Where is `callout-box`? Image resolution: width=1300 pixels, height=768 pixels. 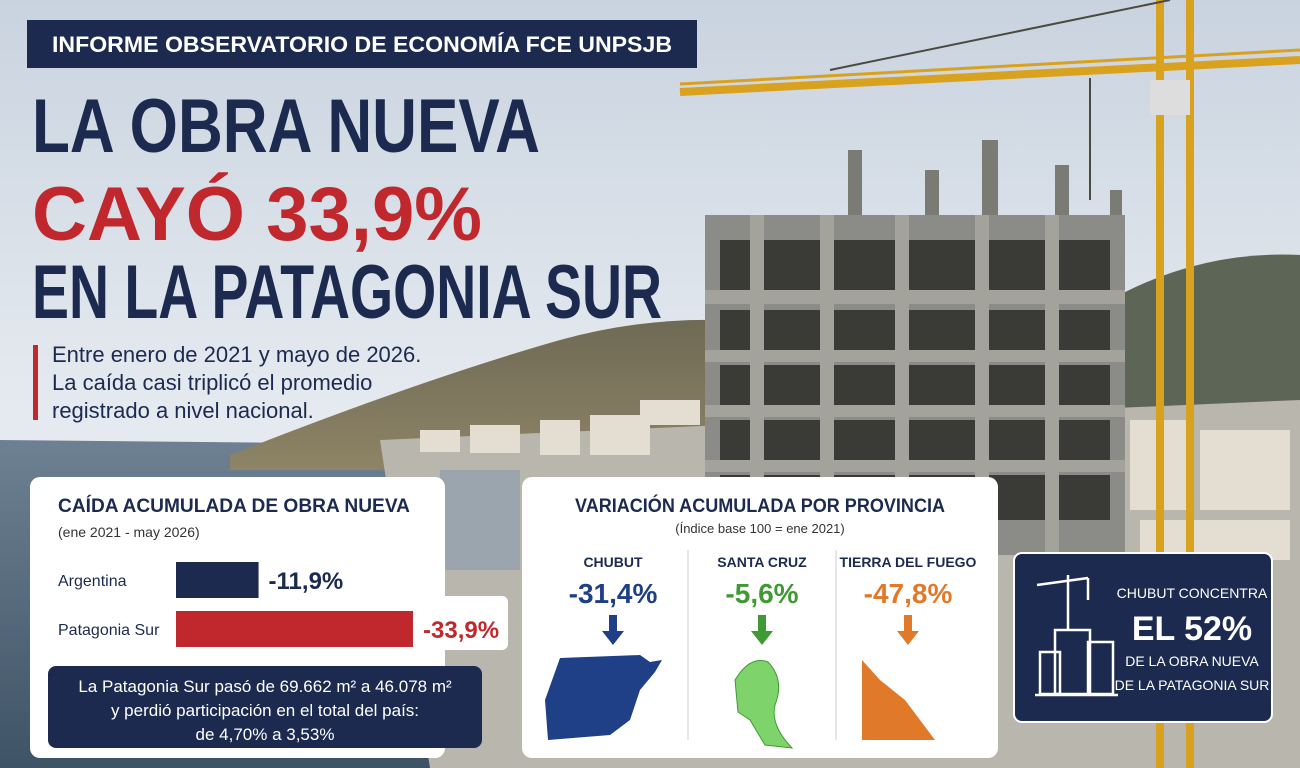 callout-box is located at coordinates (1143, 637).